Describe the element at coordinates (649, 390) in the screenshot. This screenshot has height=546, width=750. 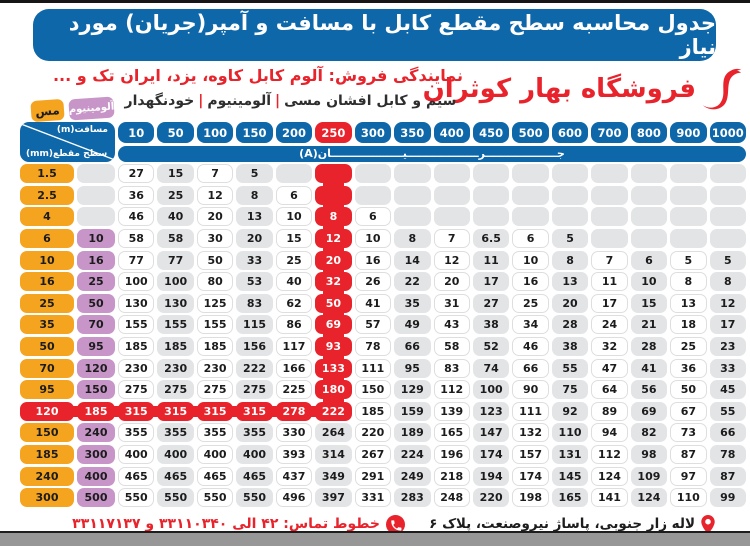
I see `ampacity-cell: 56` at that location.